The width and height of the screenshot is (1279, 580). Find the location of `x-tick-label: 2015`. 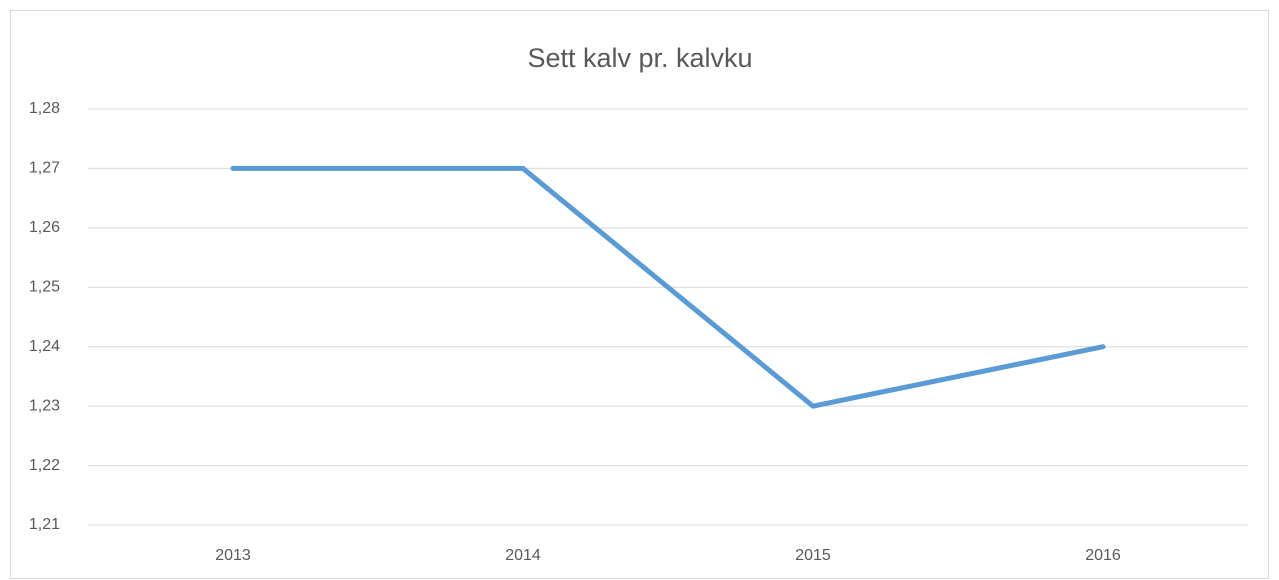

x-tick-label: 2015 is located at coordinates (813, 555).